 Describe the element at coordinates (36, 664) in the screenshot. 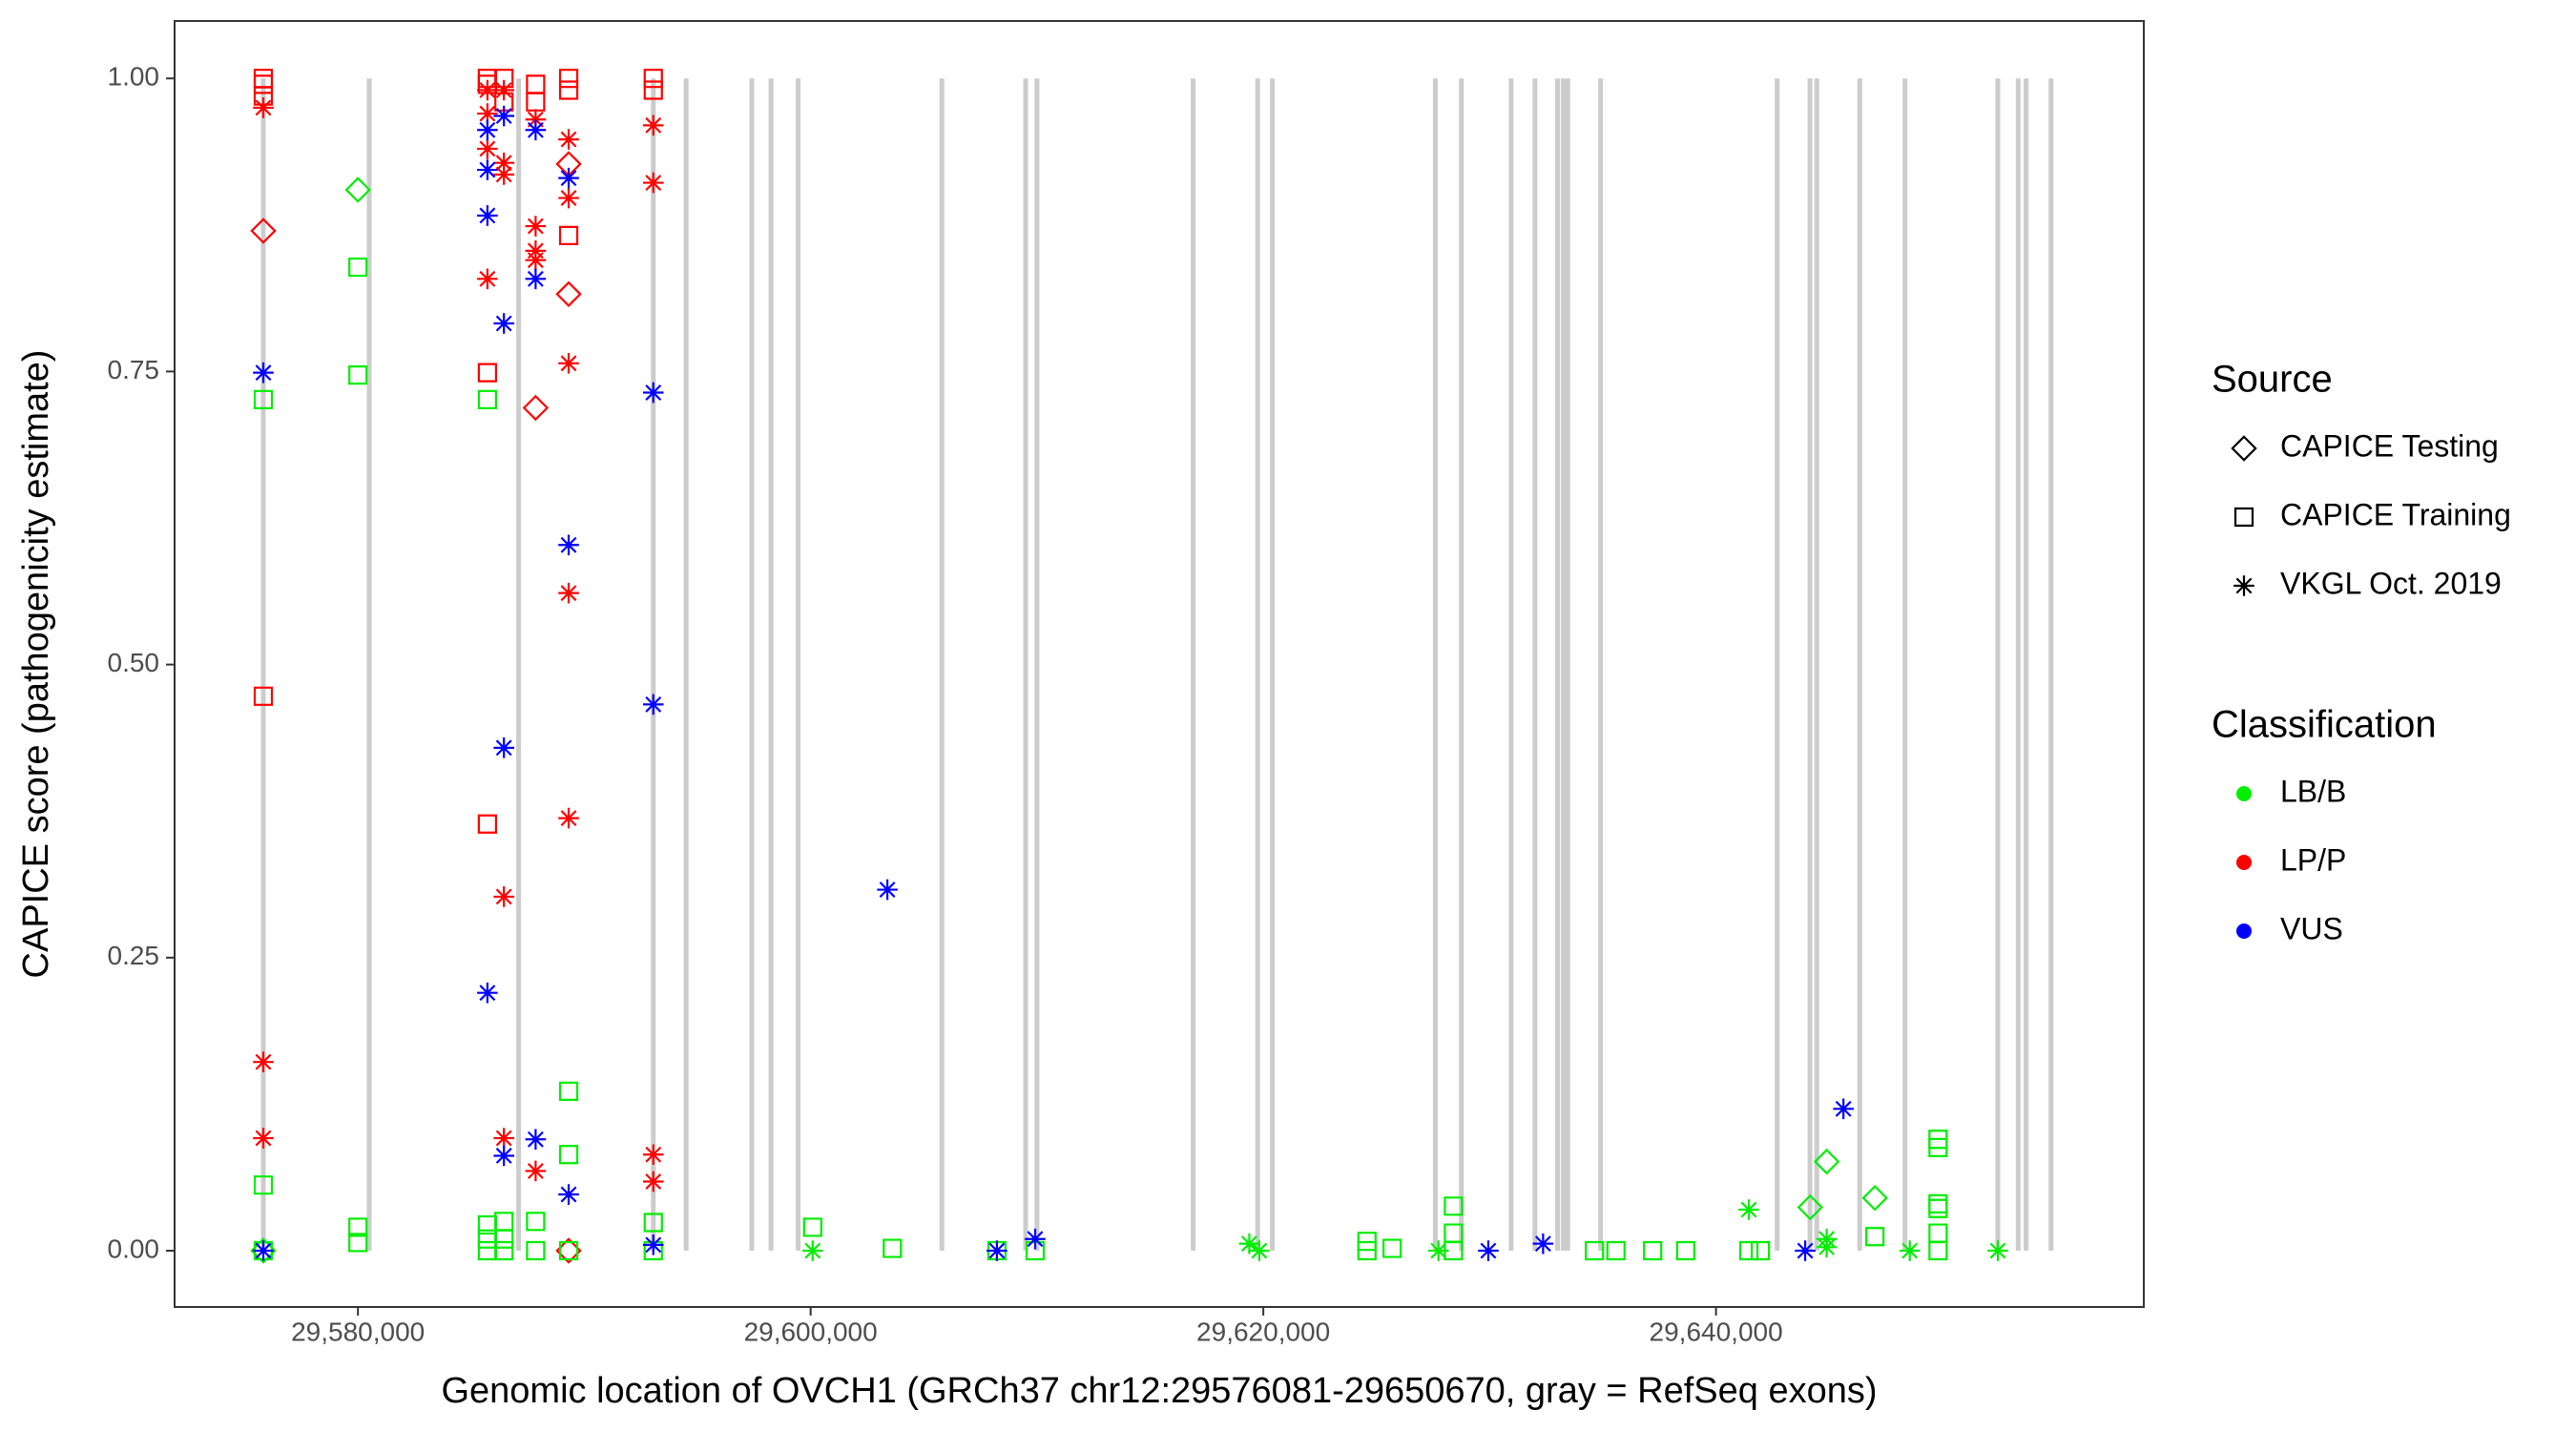

I see `y-axis-title: CAPICE score (pathogenicity estimate)` at that location.